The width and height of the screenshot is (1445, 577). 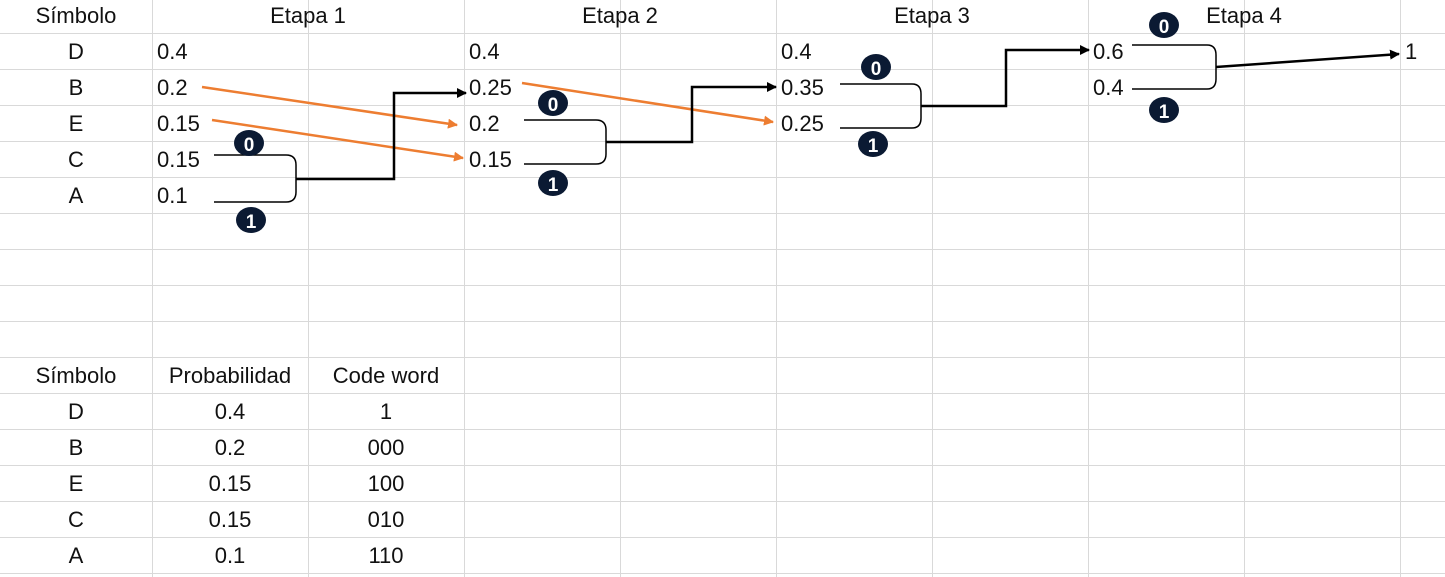 What do you see at coordinates (172, 87) in the screenshot?
I see `stage1-value: 0.2` at bounding box center [172, 87].